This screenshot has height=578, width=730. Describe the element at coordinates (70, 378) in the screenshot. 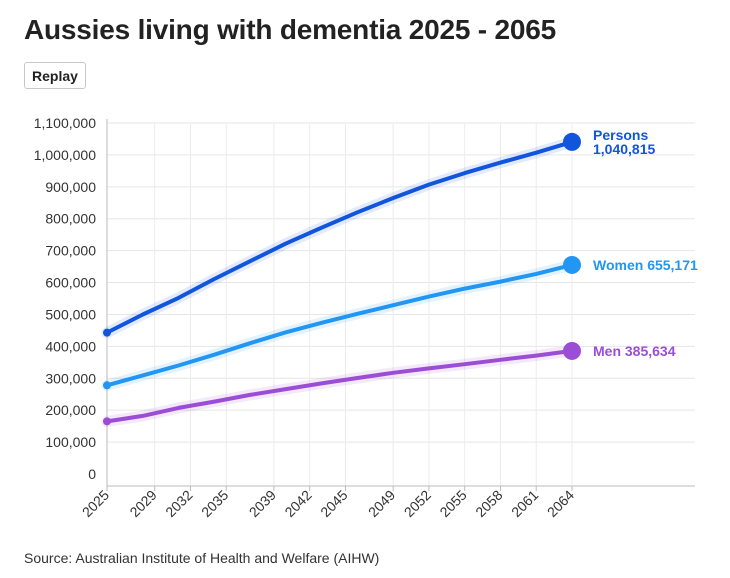

I see `y-tick-label: 300,000` at that location.